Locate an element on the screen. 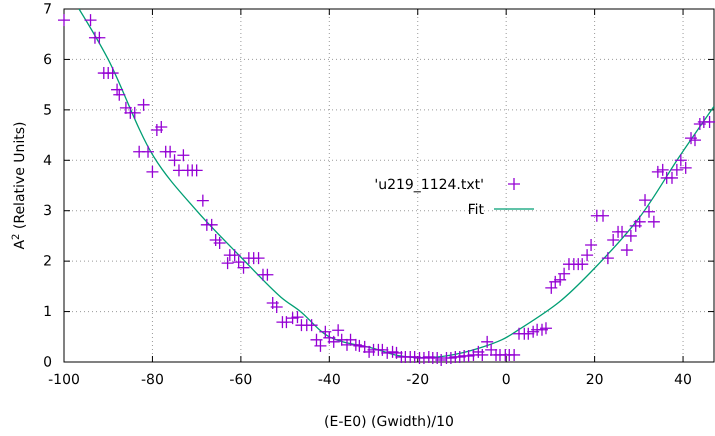 The image size is (715, 436). x-tick-label: -100 is located at coordinates (64, 380).